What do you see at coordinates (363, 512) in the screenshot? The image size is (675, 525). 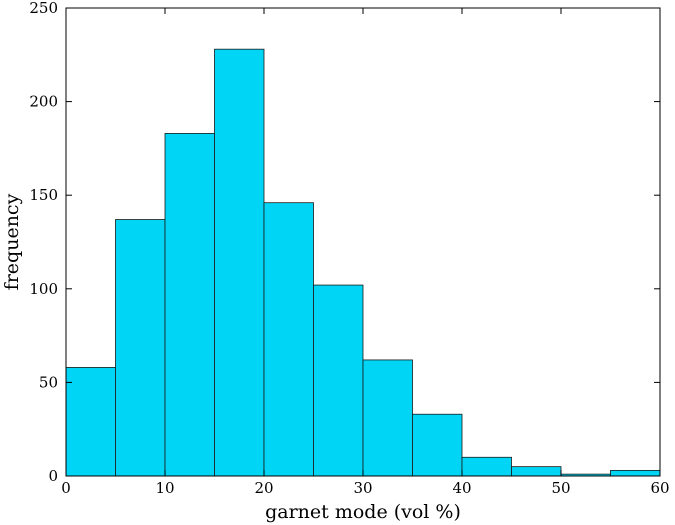 I see `x-axis-label: garnet mode (vol %)` at bounding box center [363, 512].